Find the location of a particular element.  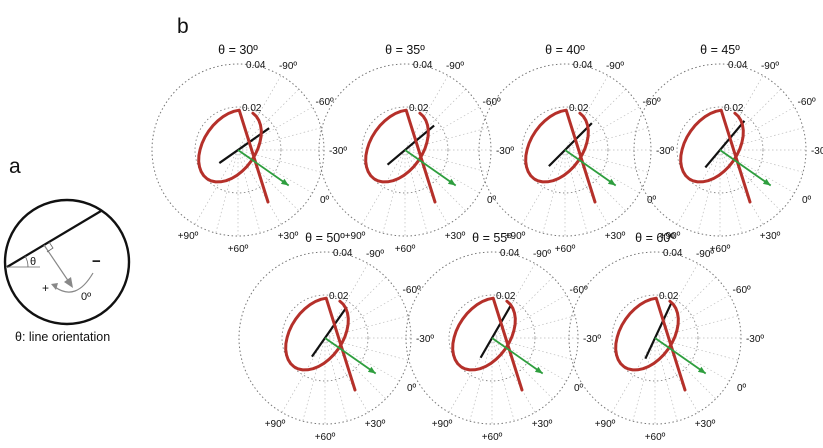

zero-label: 0º is located at coordinates (86, 297).